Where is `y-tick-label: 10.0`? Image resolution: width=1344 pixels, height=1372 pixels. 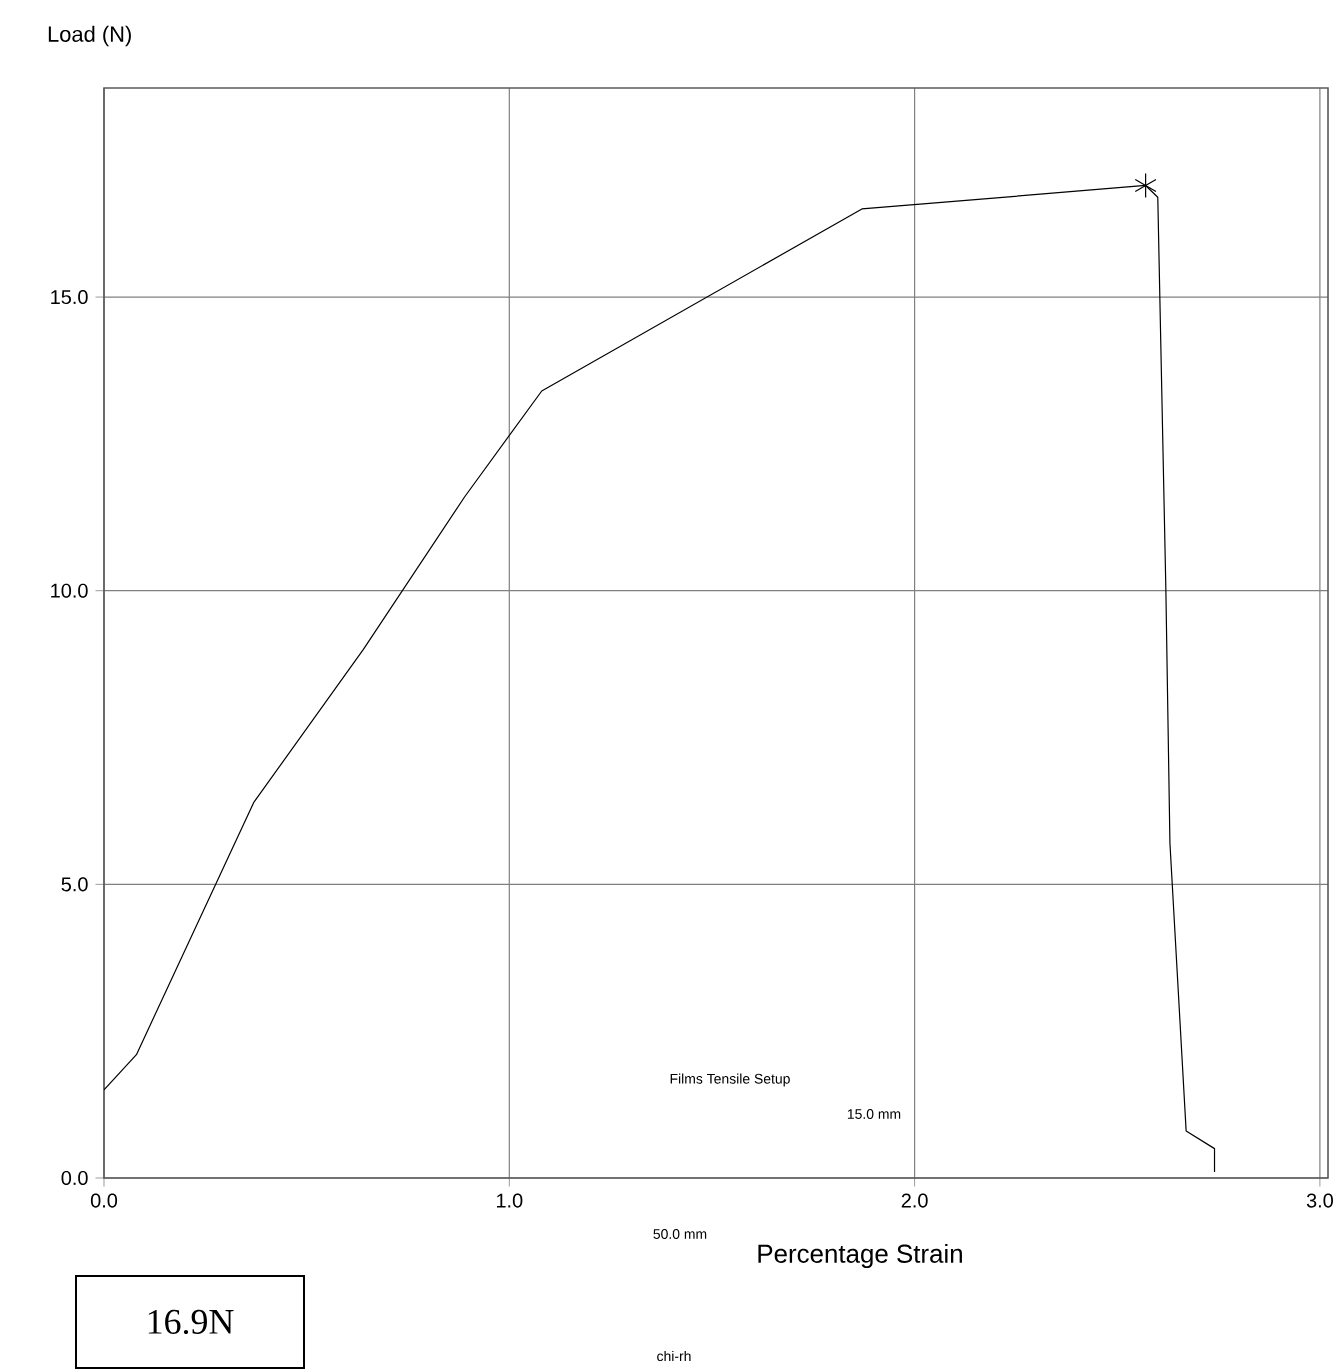 y-tick-label: 10.0 is located at coordinates (69, 590).